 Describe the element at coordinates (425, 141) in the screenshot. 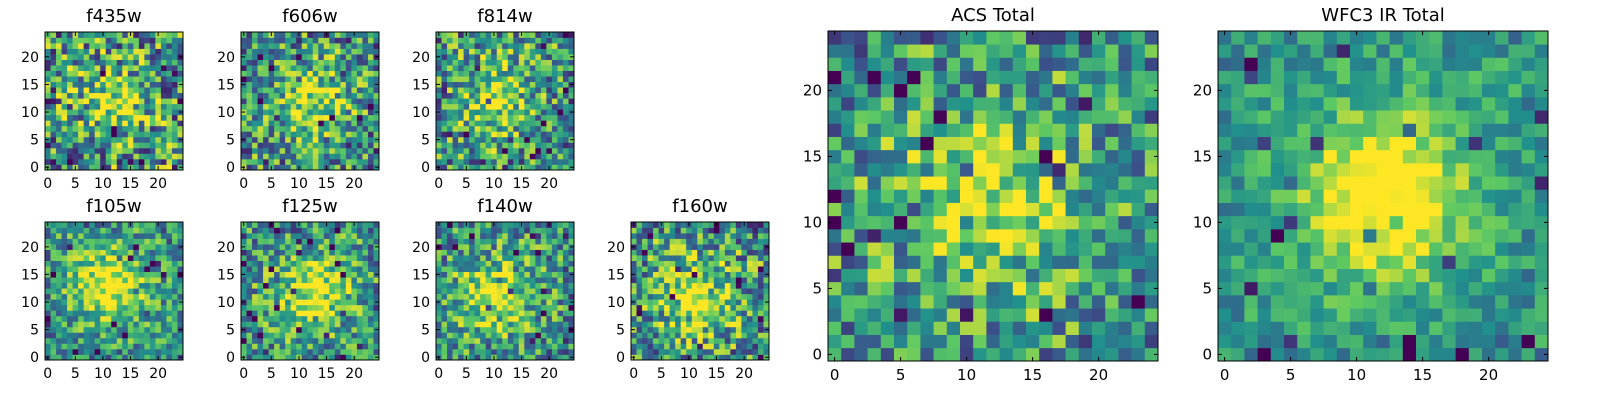

I see `y-tick-label: 5` at that location.